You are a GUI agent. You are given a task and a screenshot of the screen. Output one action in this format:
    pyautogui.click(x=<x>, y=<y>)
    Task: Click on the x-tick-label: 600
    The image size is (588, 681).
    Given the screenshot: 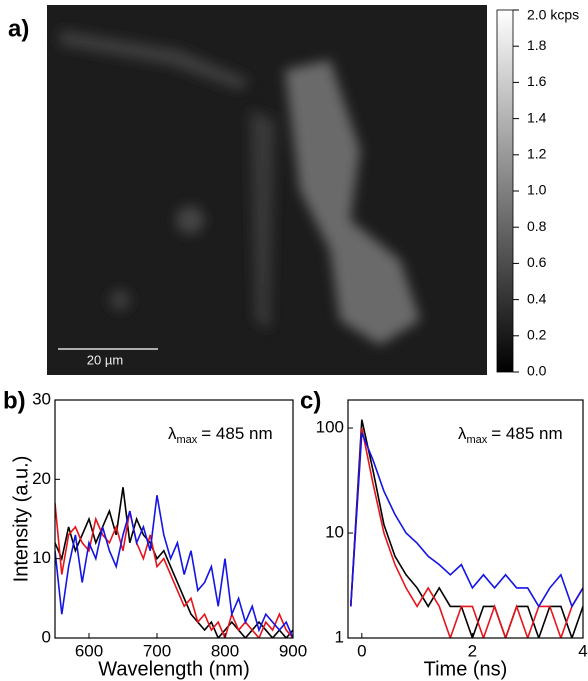 What is the action you would take?
    pyautogui.click(x=89, y=650)
    